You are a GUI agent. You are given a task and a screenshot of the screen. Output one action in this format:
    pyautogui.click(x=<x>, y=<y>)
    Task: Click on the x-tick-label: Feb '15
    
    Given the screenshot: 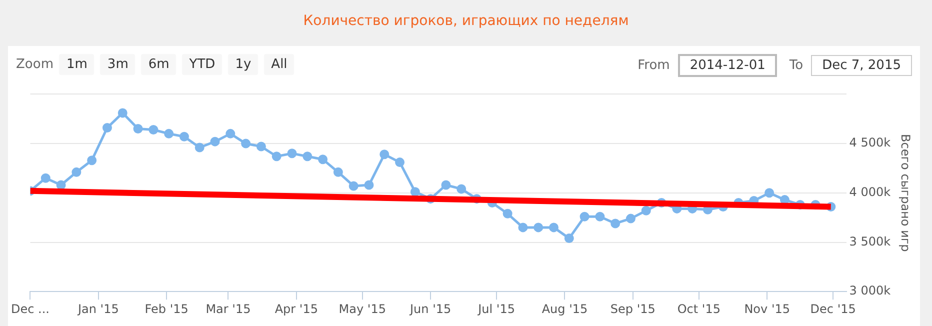 What is the action you would take?
    pyautogui.click(x=166, y=309)
    